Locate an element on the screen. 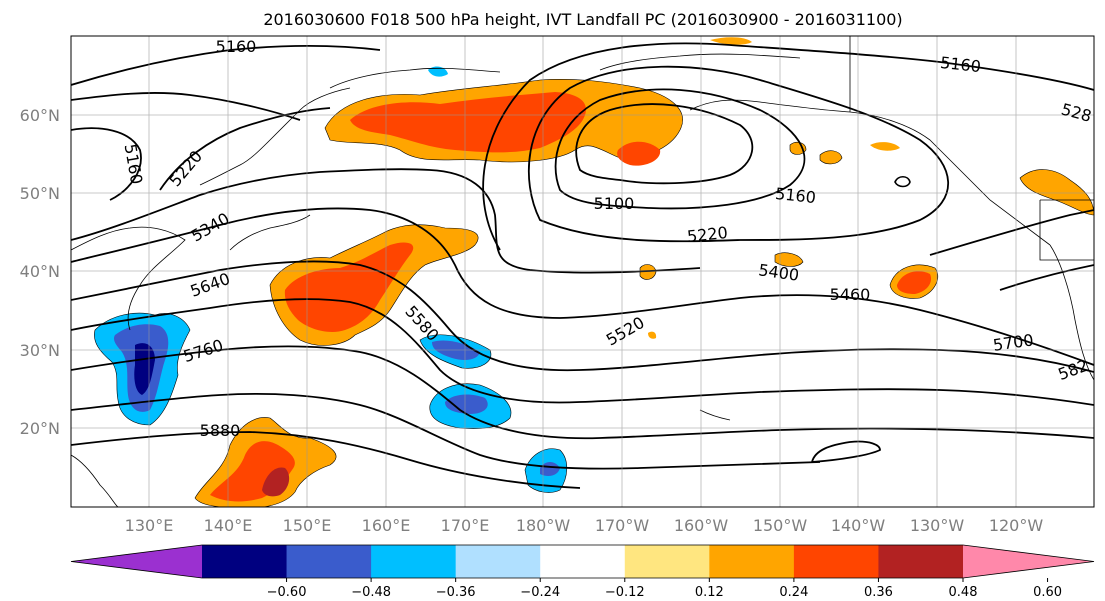  shade-coast-orange is located at coordinates (1056, 192).